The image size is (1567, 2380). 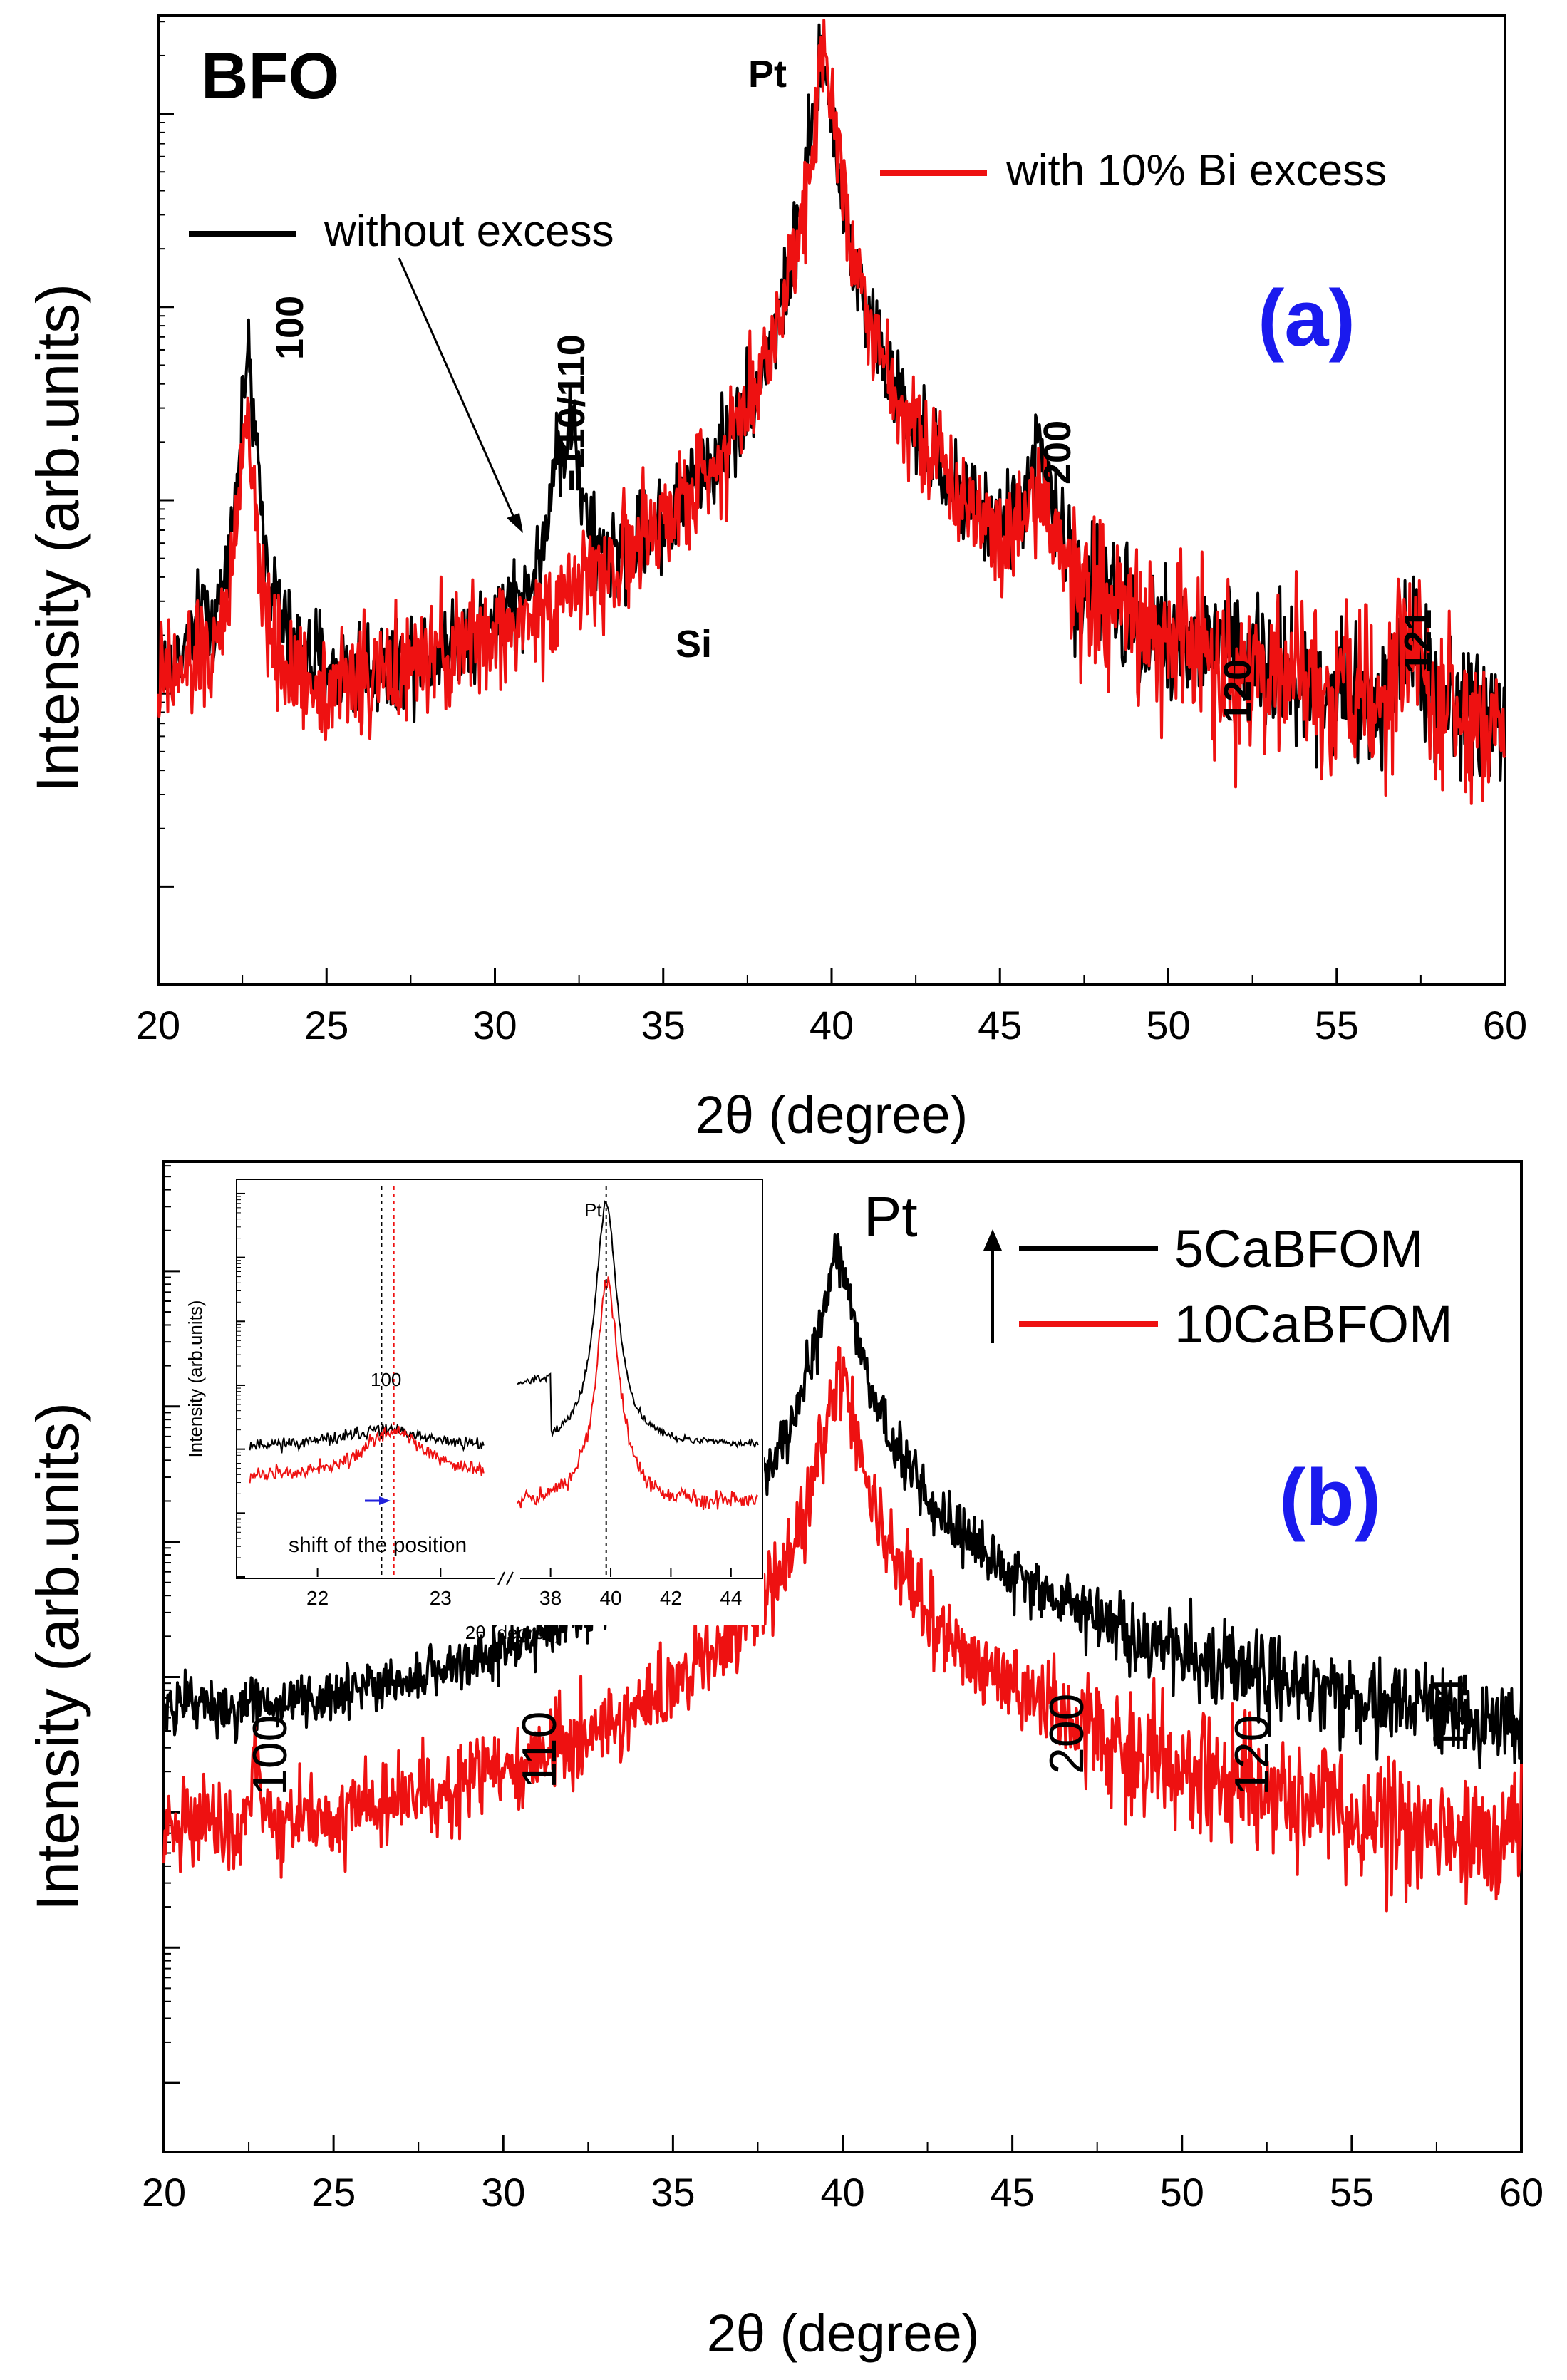 I want to click on panel-b-x-ticks: 20 25 30 35 40 45 50 55 60, so click(x=843, y=2175).